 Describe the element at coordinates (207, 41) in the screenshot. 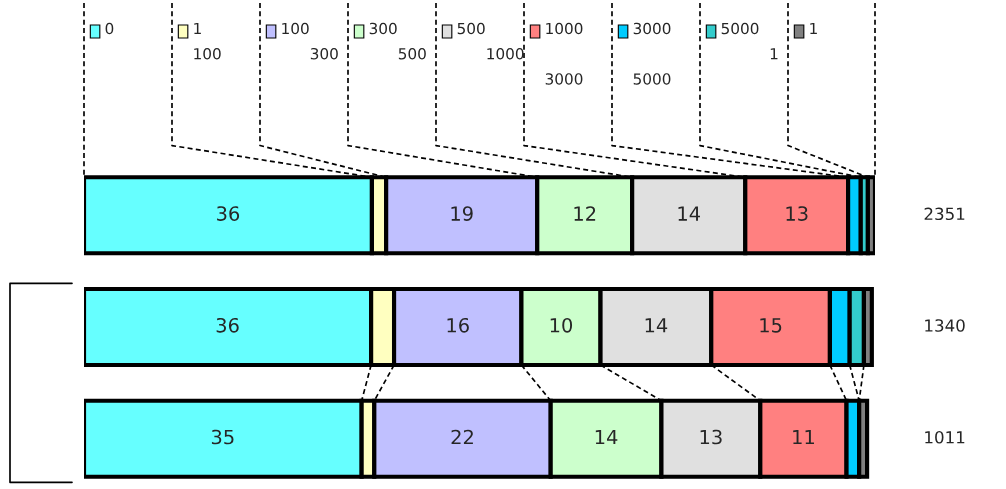

I see `legend-label: 1 100` at that location.